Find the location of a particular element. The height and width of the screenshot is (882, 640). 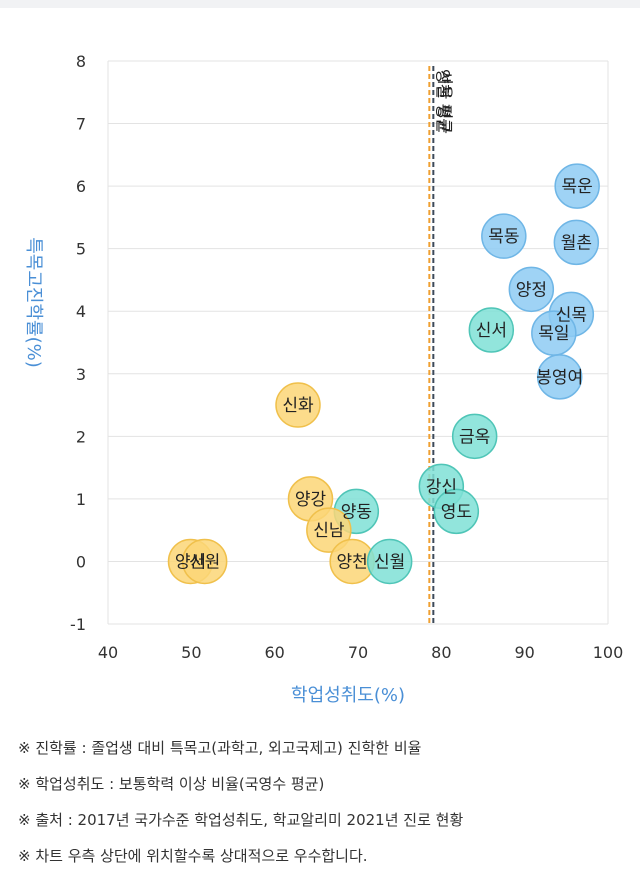

y-axis-title: 특목고진학률(%) is located at coordinates (33, 302).